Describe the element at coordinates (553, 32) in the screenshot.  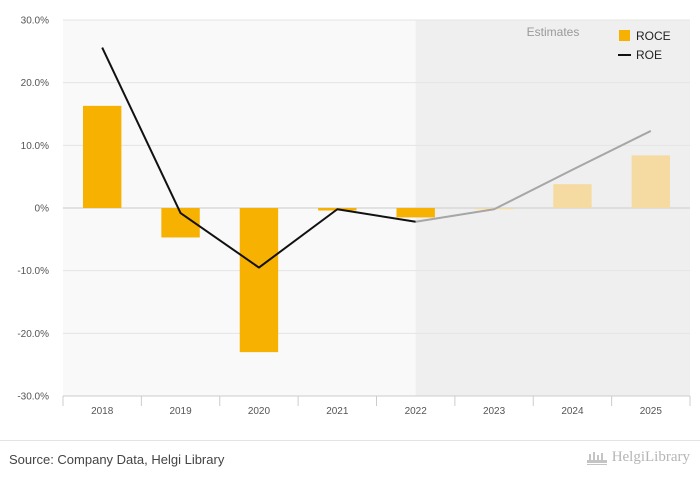
I see `estimates-label: Estimates` at that location.